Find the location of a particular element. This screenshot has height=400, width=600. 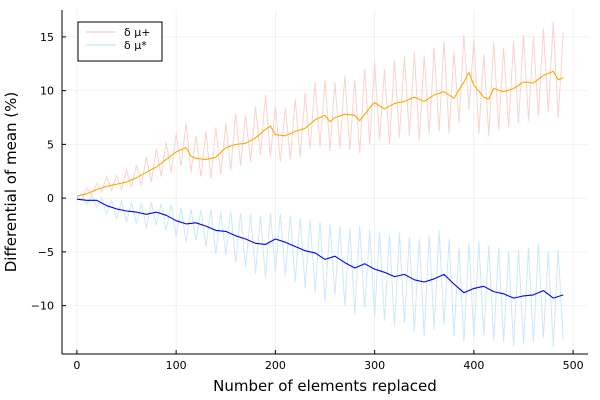

legend: δ μ+ δ μ* is located at coordinates (120, 41).